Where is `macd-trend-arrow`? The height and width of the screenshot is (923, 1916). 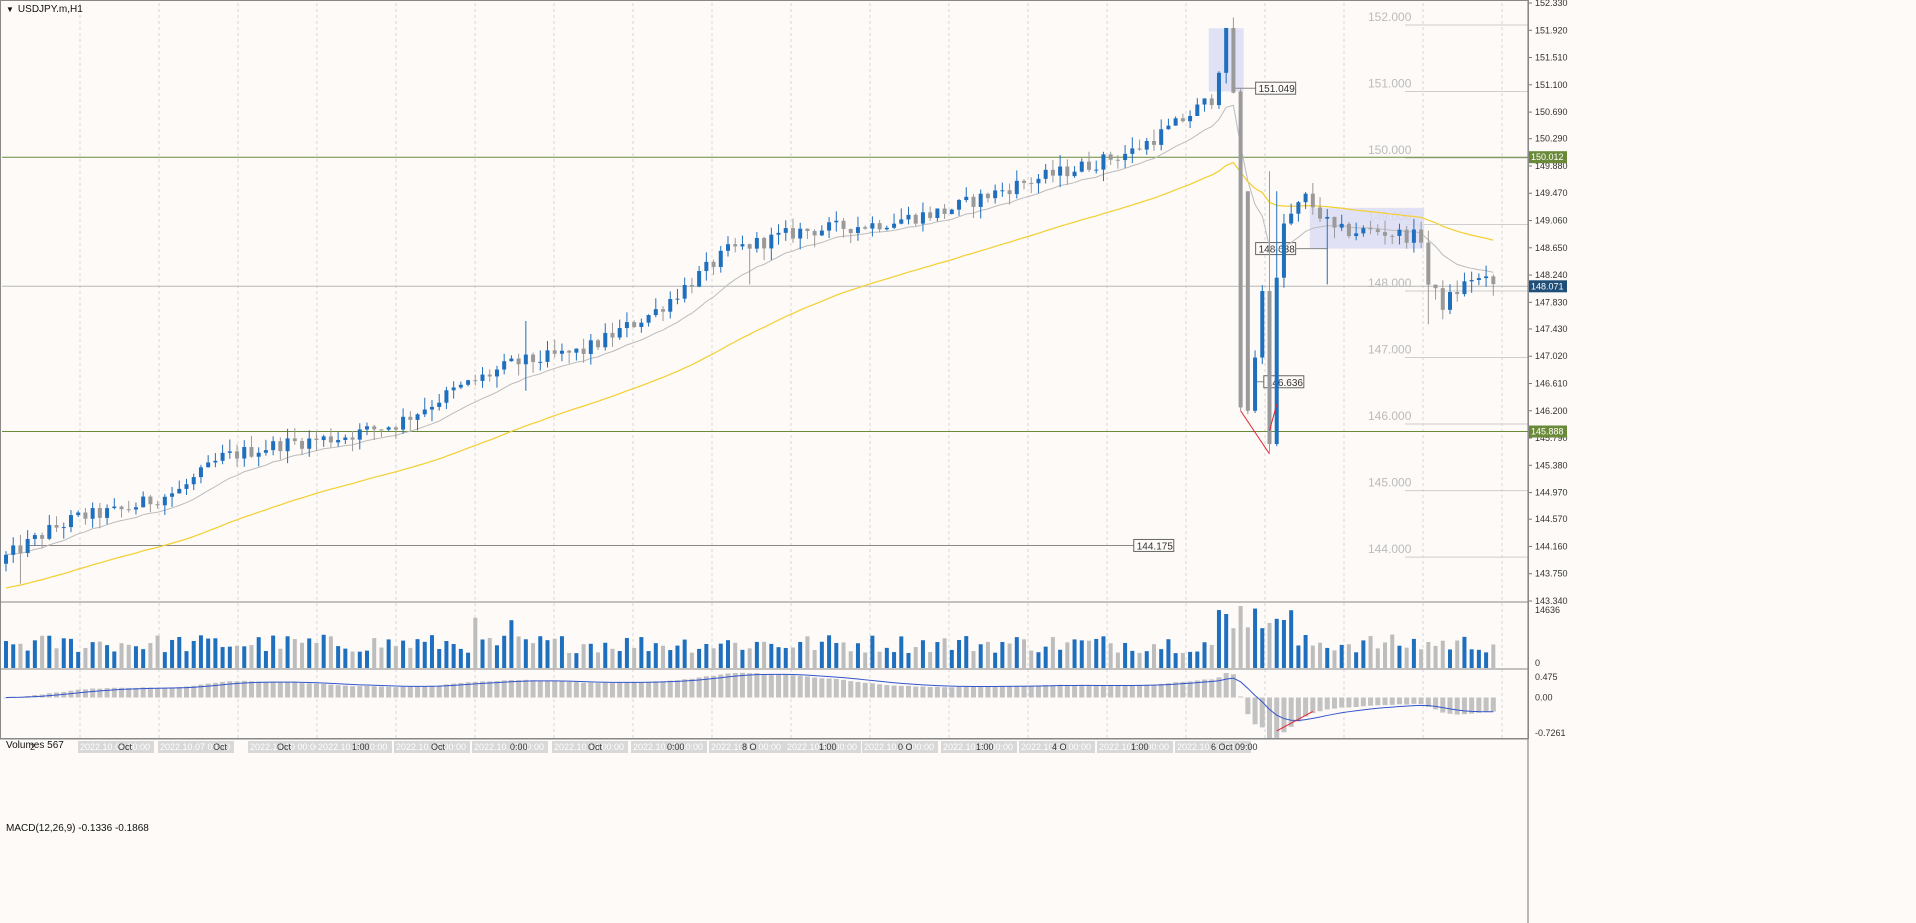
macd-trend-arrow is located at coordinates (1295, 721).